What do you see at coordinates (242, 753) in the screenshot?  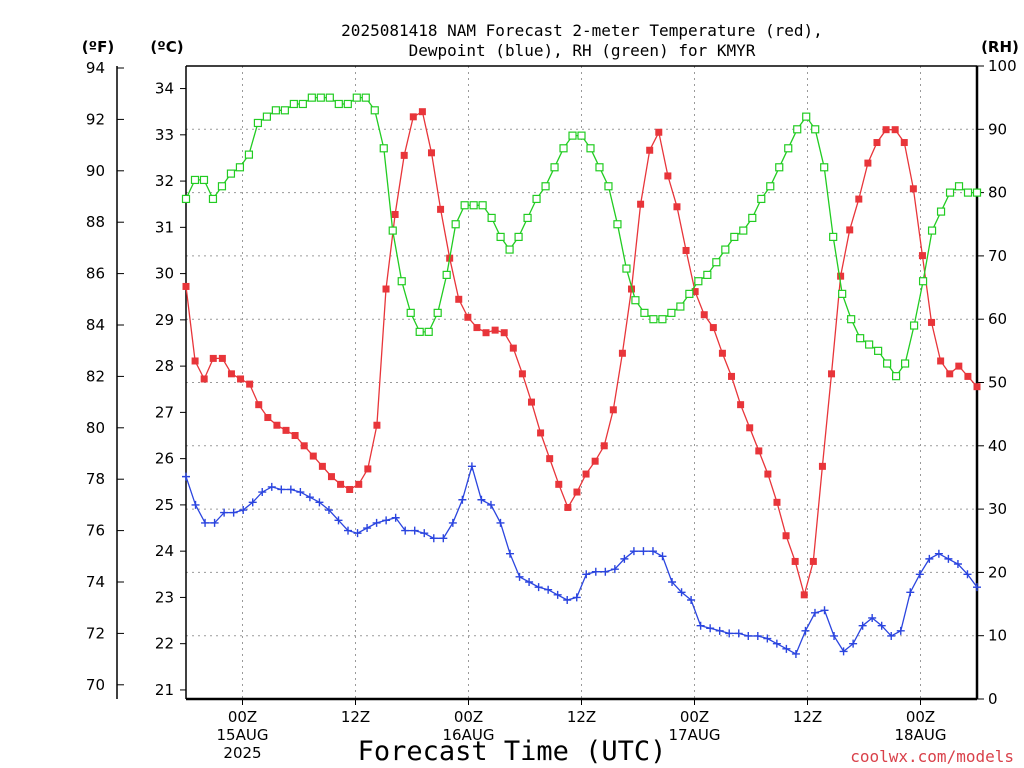 I see `time-tick-label: 2025` at bounding box center [242, 753].